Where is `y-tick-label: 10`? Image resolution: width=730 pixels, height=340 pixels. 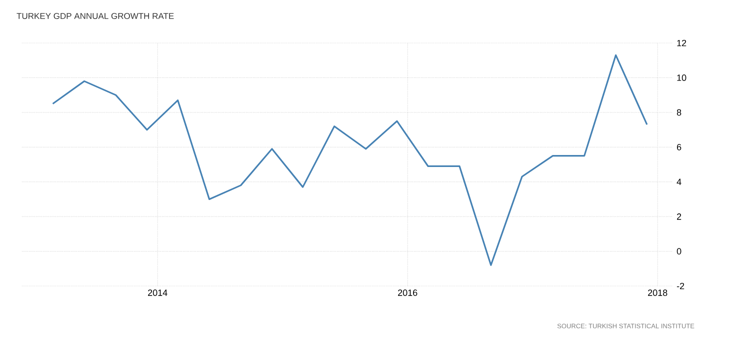 y-tick-label: 10 is located at coordinates (681, 77).